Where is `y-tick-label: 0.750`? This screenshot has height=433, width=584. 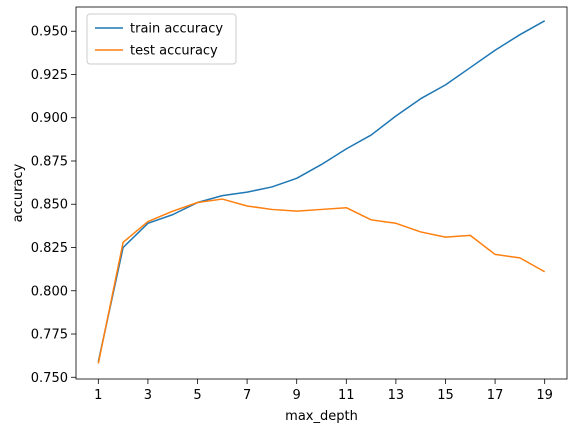 y-tick-label: 0.750 is located at coordinates (49, 378).